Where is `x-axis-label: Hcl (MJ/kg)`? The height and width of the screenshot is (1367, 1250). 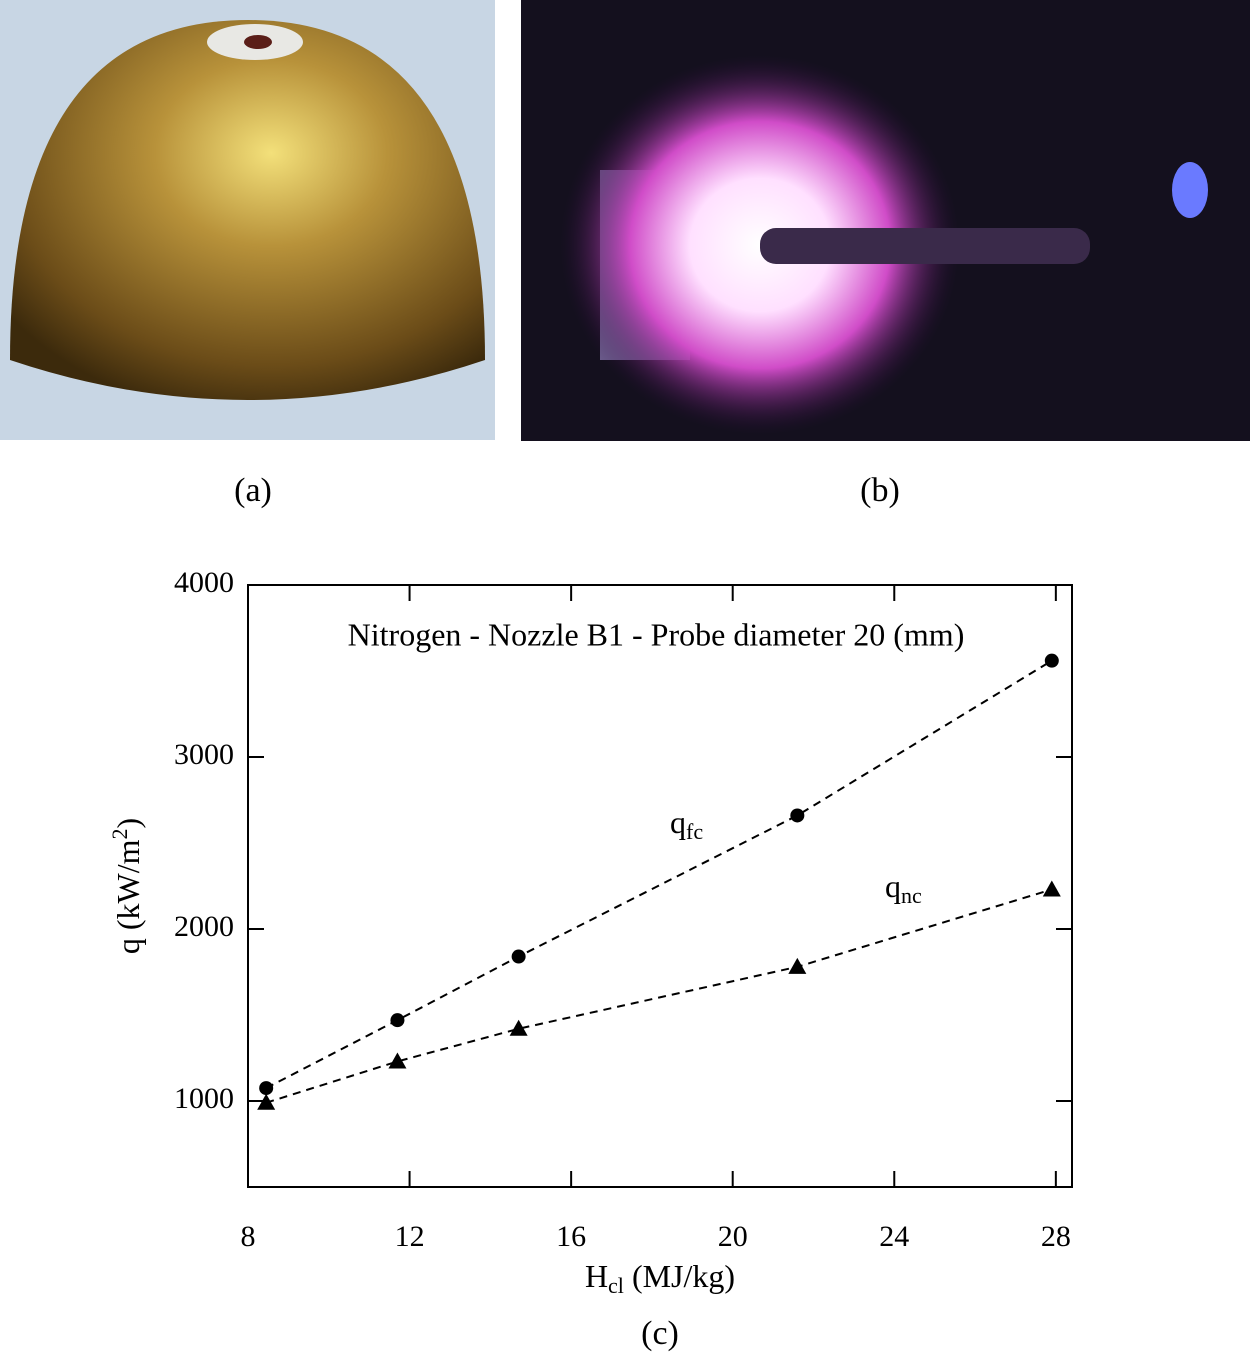
x-axis-label: Hcl (MJ/kg) is located at coordinates (660, 1278).